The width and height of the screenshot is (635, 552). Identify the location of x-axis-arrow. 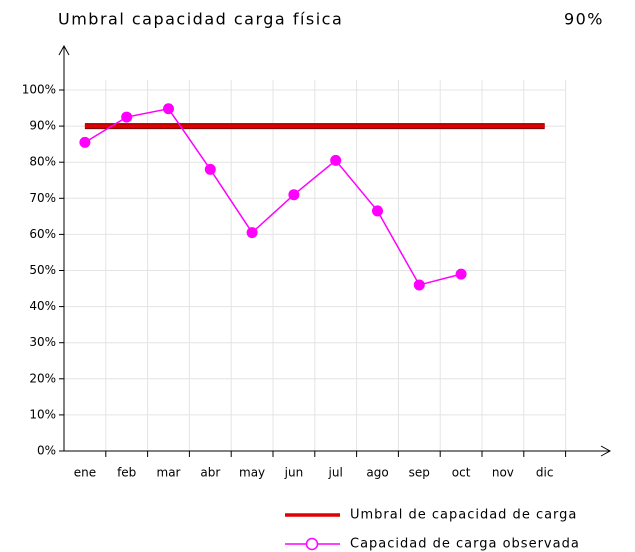
(606, 451).